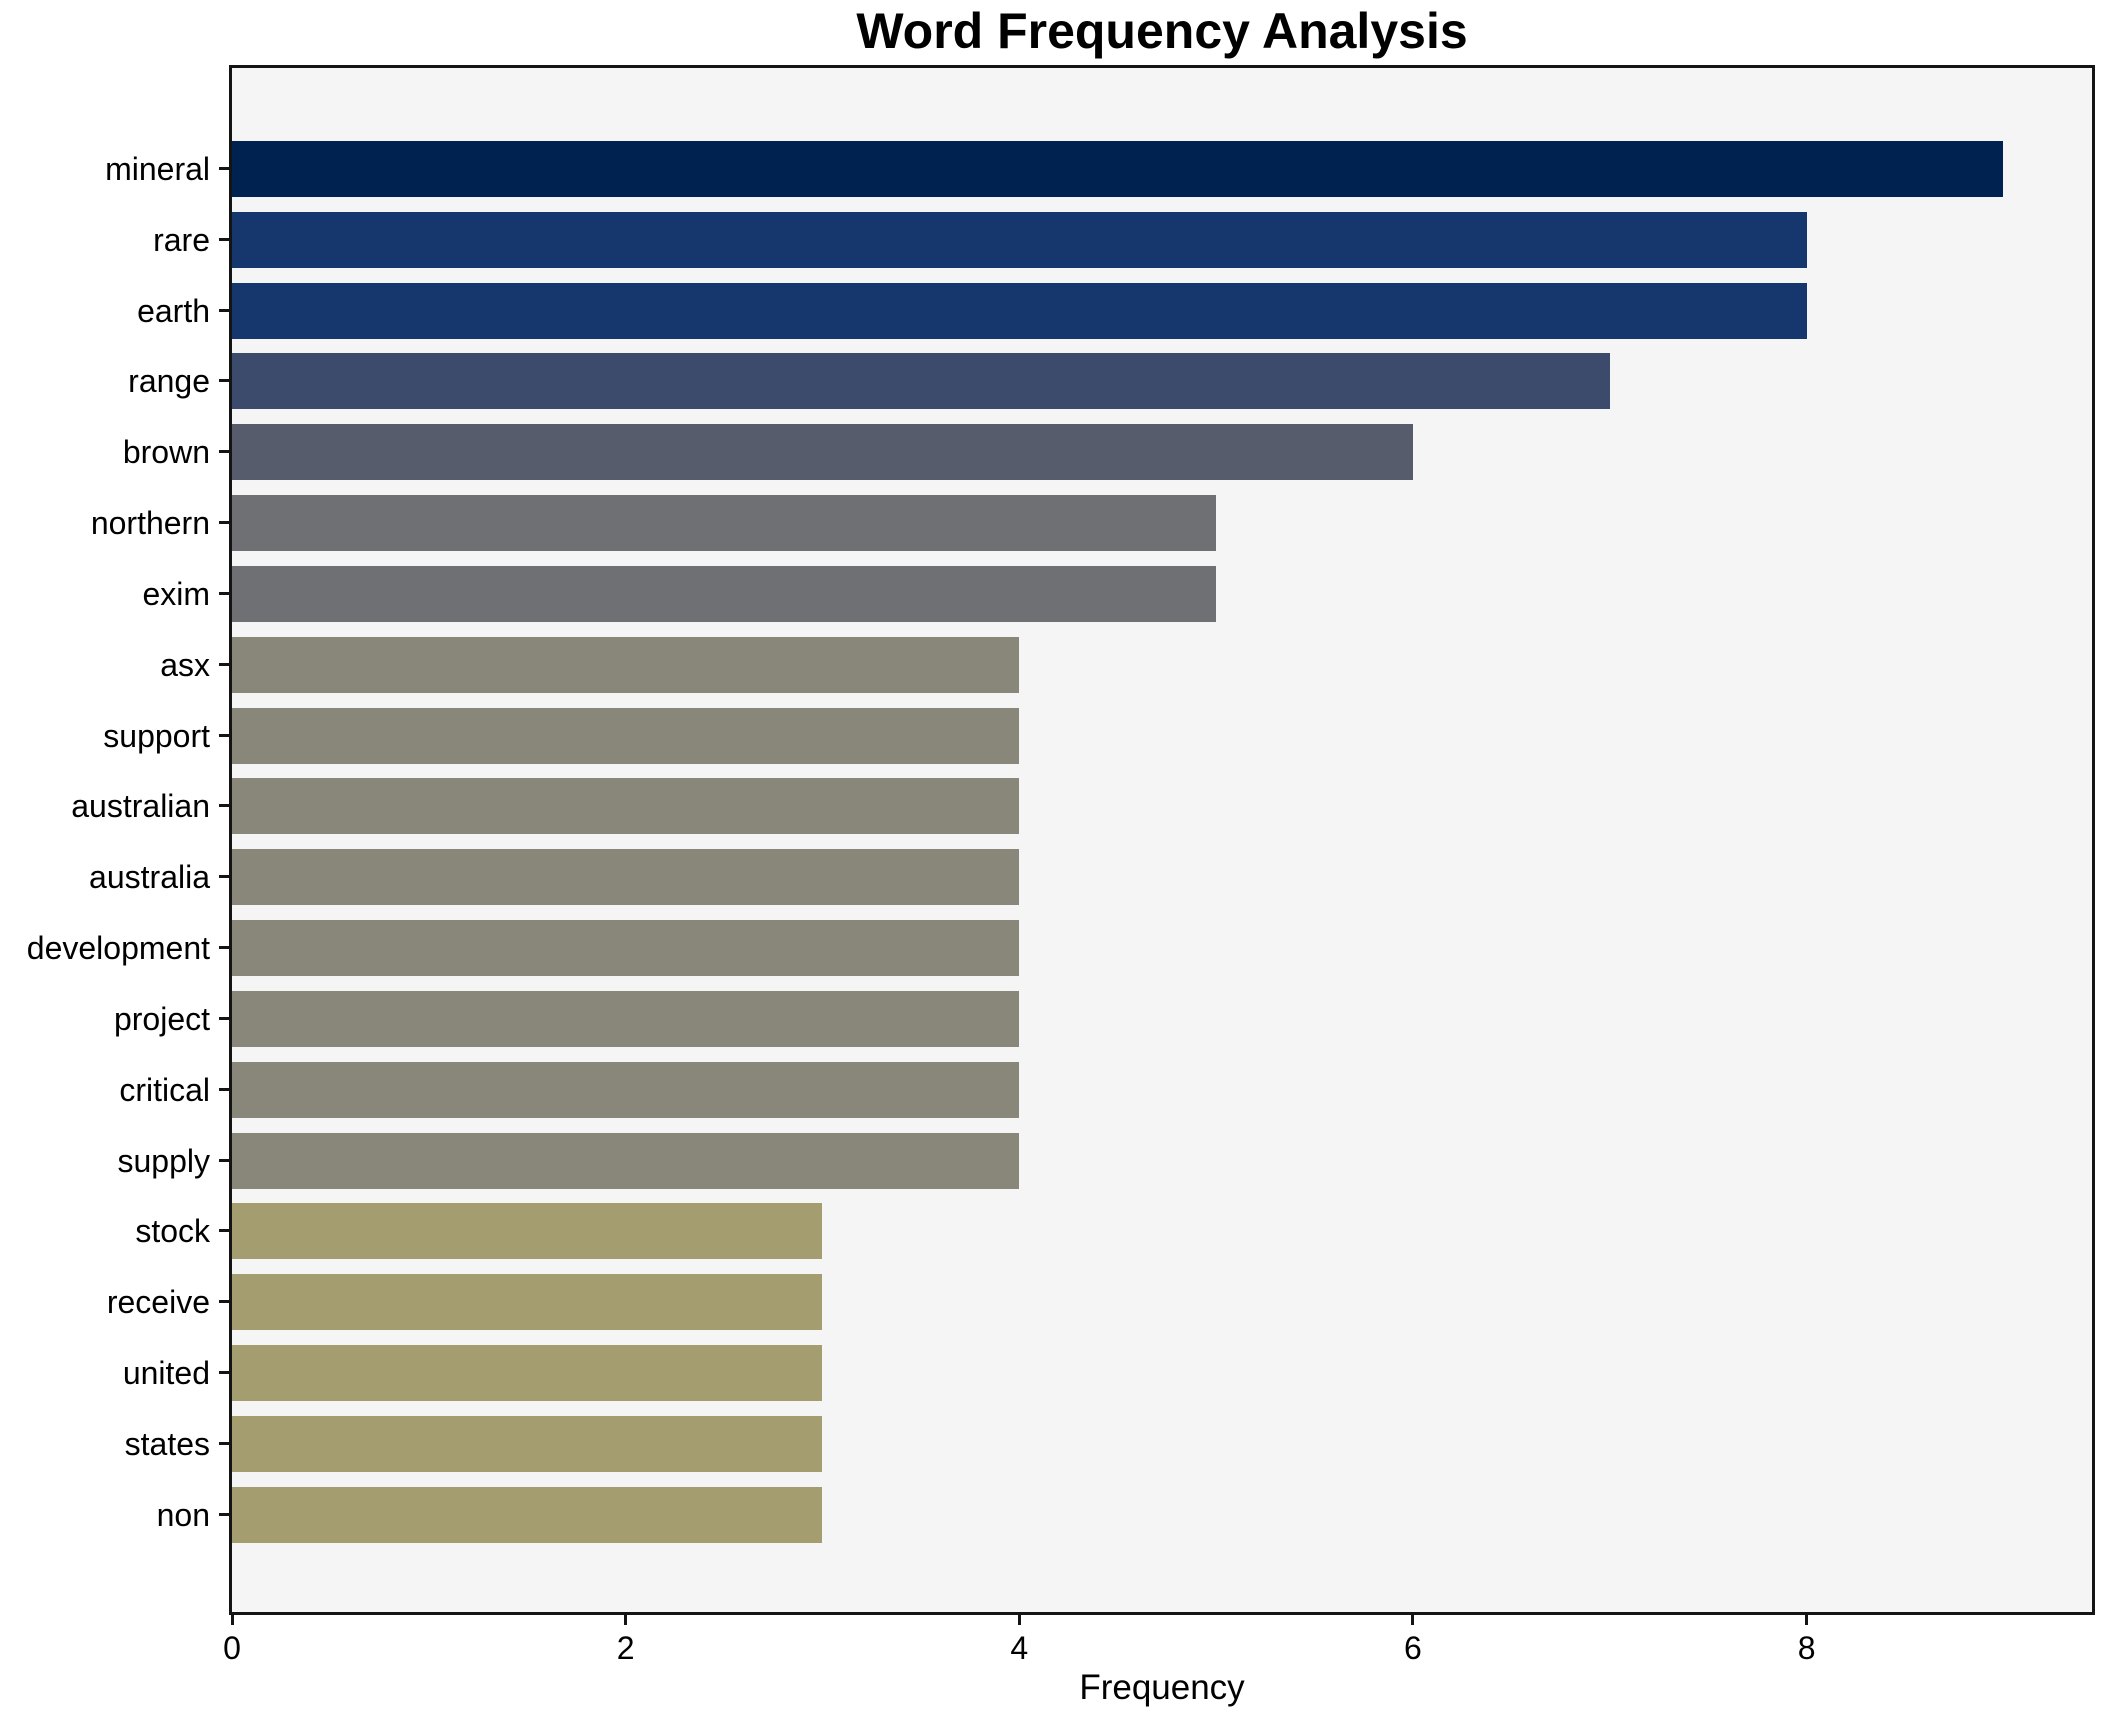 This screenshot has width=2110, height=1722. I want to click on y-tick-label-united: united, so click(166, 1373).